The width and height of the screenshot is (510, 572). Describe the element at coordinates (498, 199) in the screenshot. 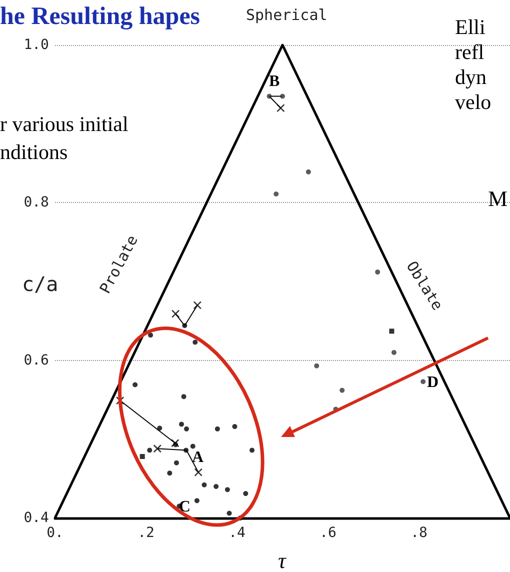

I see `annotation: M` at that location.